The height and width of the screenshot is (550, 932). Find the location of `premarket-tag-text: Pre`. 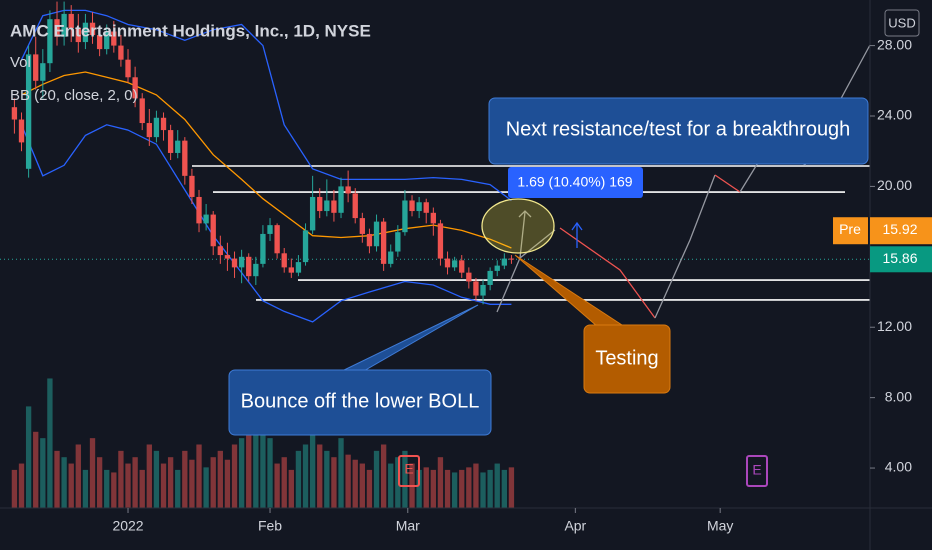

premarket-tag-text: Pre is located at coordinates (850, 229).